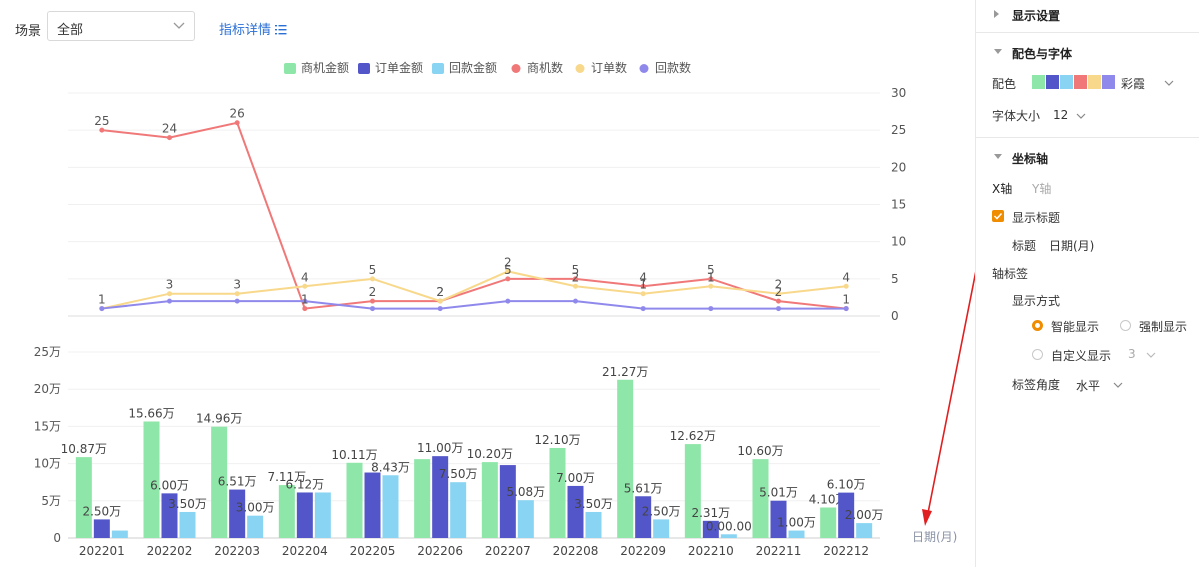 Image resolution: width=1199 pixels, height=567 pixels. Describe the element at coordinates (846, 551) in the screenshot. I see `x-tick-label: 202212` at that location.